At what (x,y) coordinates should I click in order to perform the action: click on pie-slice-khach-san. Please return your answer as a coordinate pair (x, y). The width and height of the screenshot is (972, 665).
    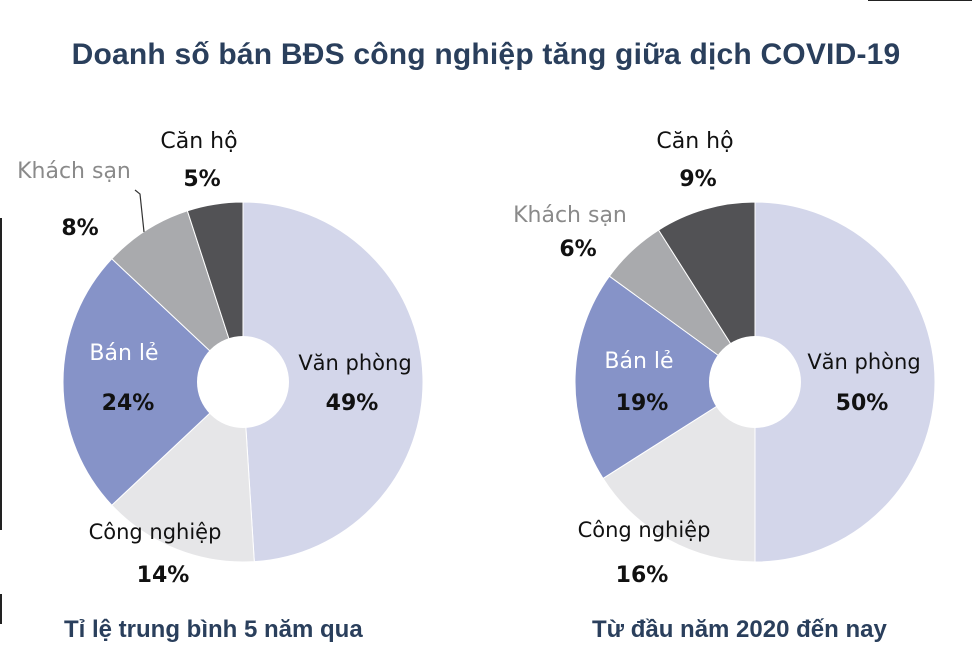
    Looking at the image, I should click on (177, 296).